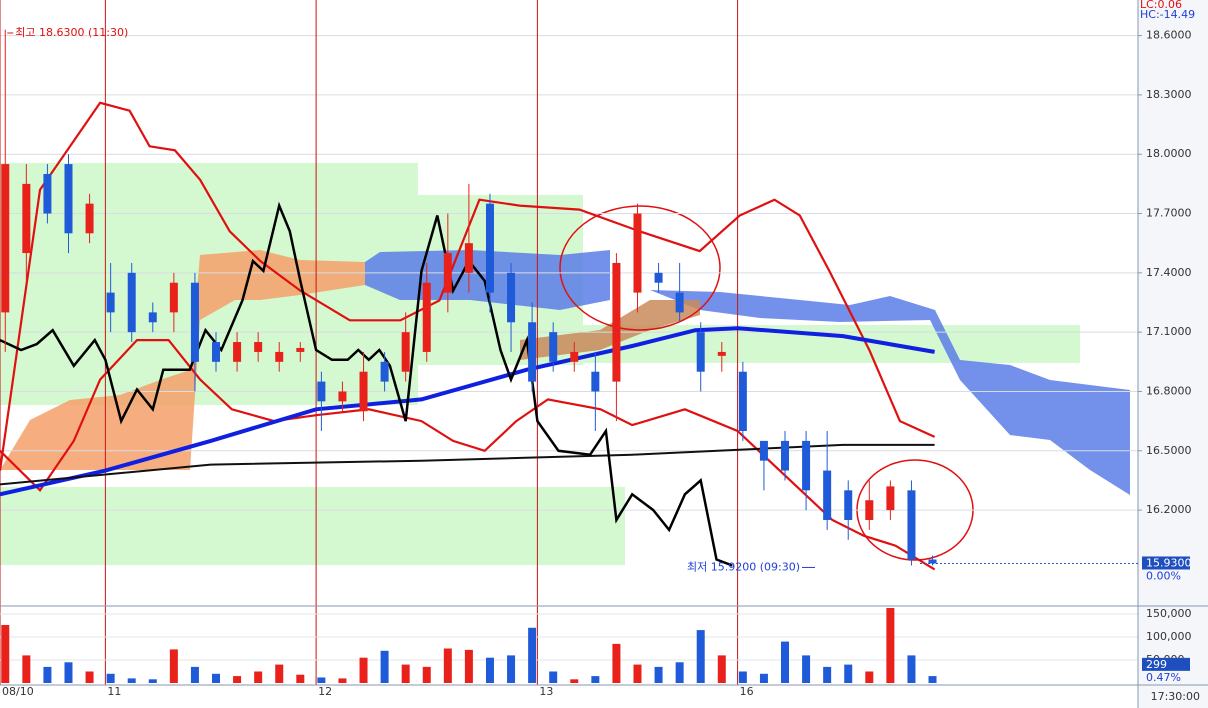 This screenshot has height=708, width=1208. I want to click on cloud, so click(610, 330).